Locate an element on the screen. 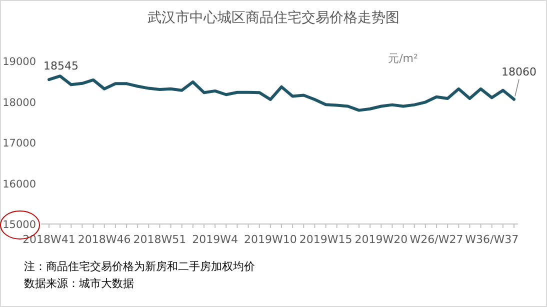  x-tick-label: 2019W4 is located at coordinates (215, 239).